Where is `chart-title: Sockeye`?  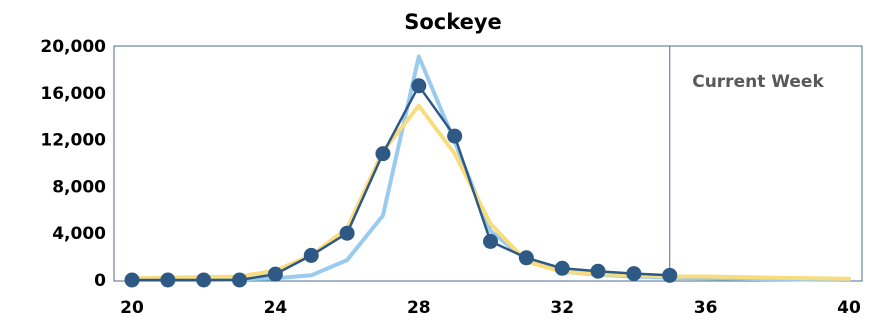 chart-title: Sockeye is located at coordinates (453, 22).